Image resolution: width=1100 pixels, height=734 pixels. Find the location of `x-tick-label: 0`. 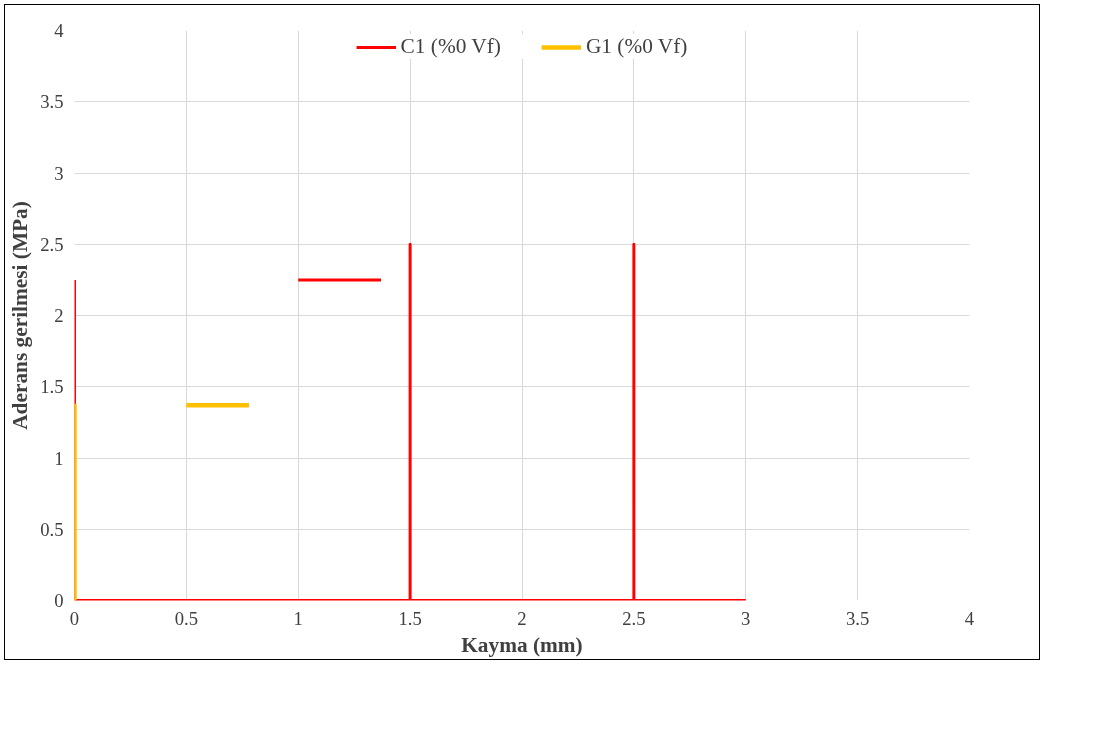

x-tick-label: 0 is located at coordinates (74, 618).